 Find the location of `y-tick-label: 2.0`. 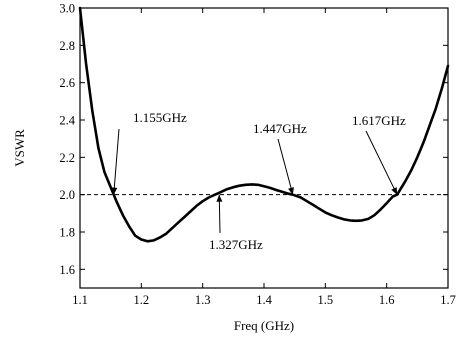

y-tick-label: 2.0 is located at coordinates (67, 195).